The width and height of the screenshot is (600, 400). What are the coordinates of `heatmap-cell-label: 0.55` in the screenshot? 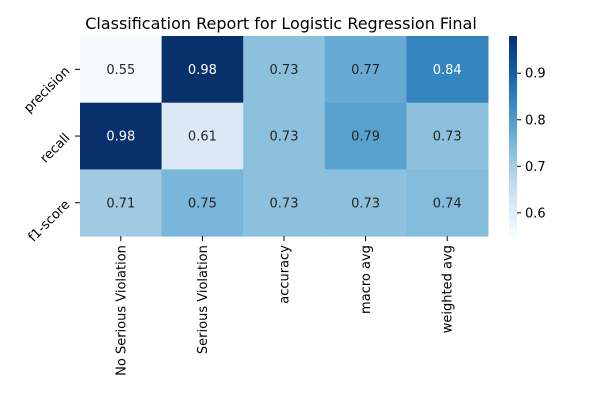 It's located at (120, 70).